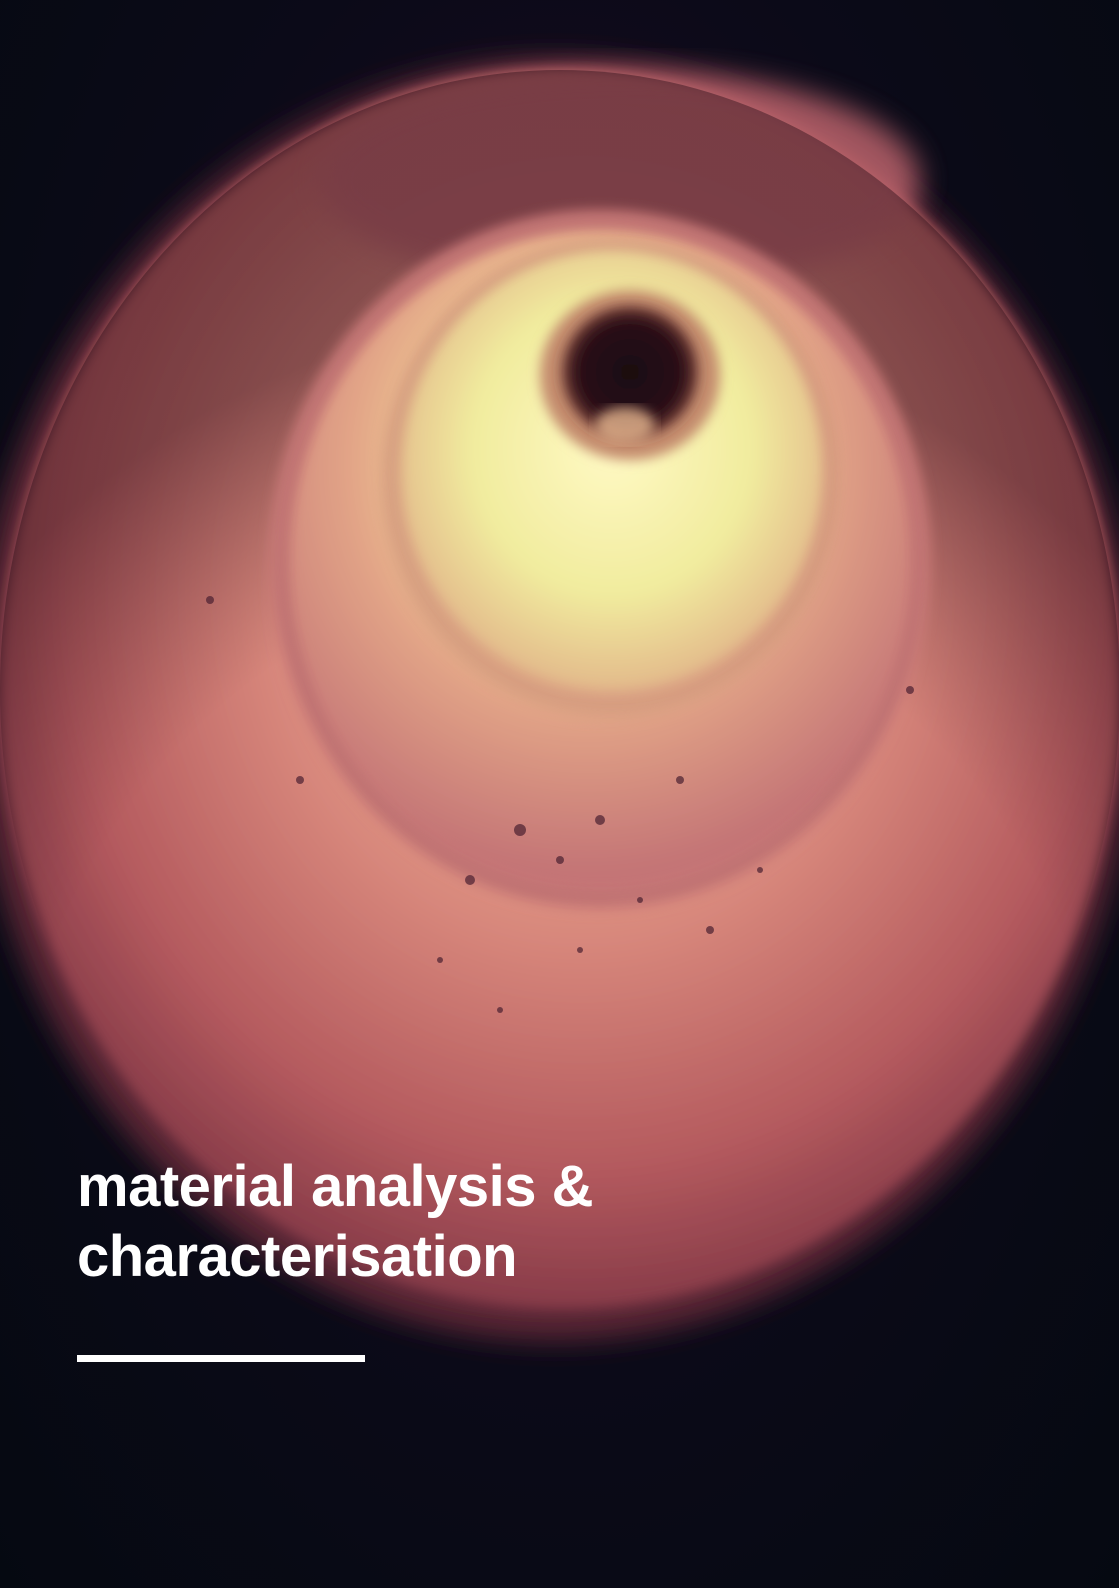 This screenshot has height=1588, width=1119. I want to click on cover-title: material analysis & characterisation, so click(527, 1222).